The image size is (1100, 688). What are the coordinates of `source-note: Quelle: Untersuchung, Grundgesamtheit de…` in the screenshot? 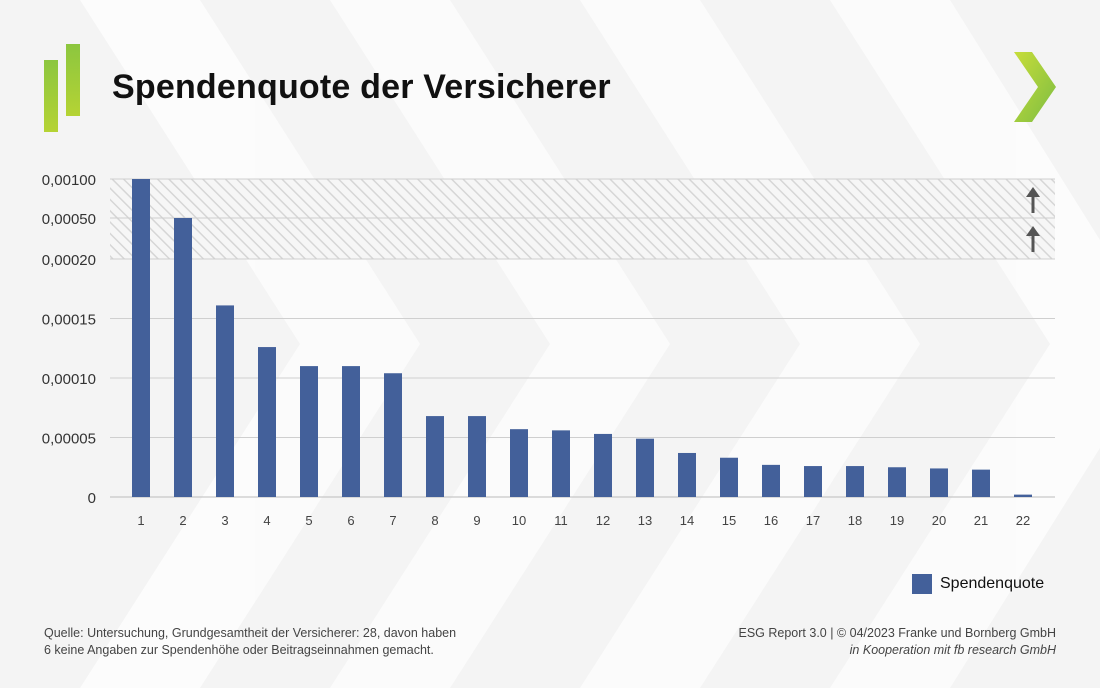 It's located at (324, 642).